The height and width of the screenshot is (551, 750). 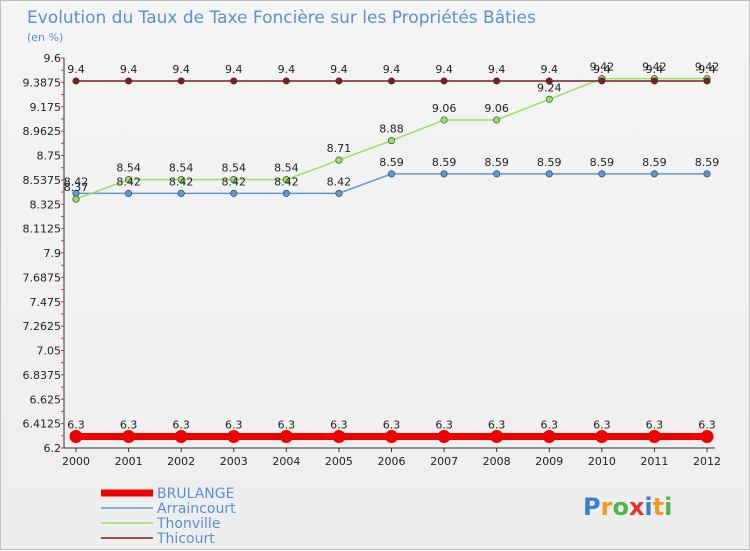 What do you see at coordinates (707, 461) in the screenshot?
I see `x-tick-label: 2012` at bounding box center [707, 461].